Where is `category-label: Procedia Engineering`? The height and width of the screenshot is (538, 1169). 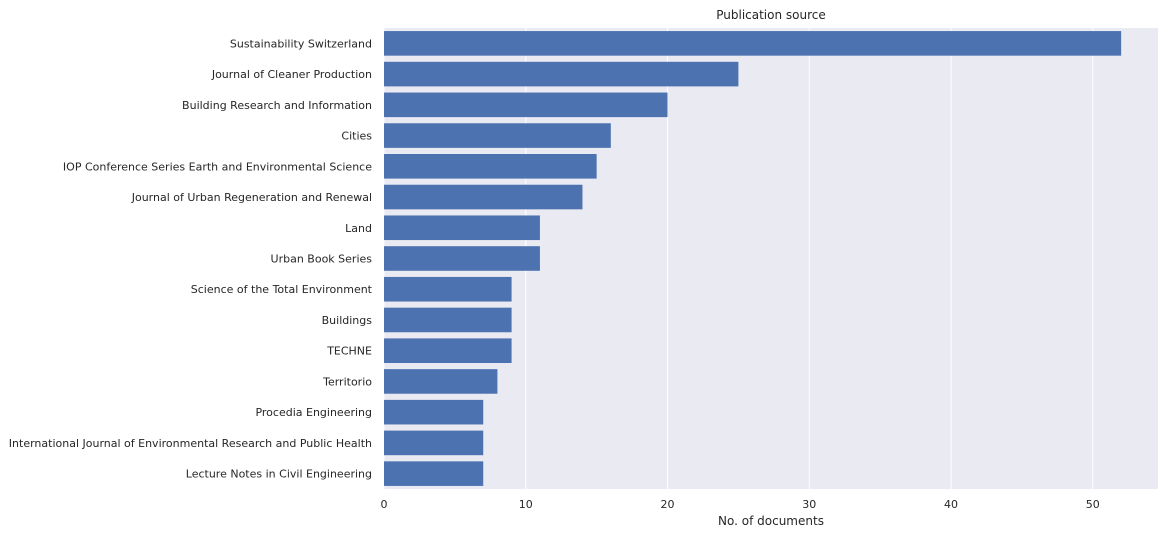
category-label: Procedia Engineering is located at coordinates (313, 412).